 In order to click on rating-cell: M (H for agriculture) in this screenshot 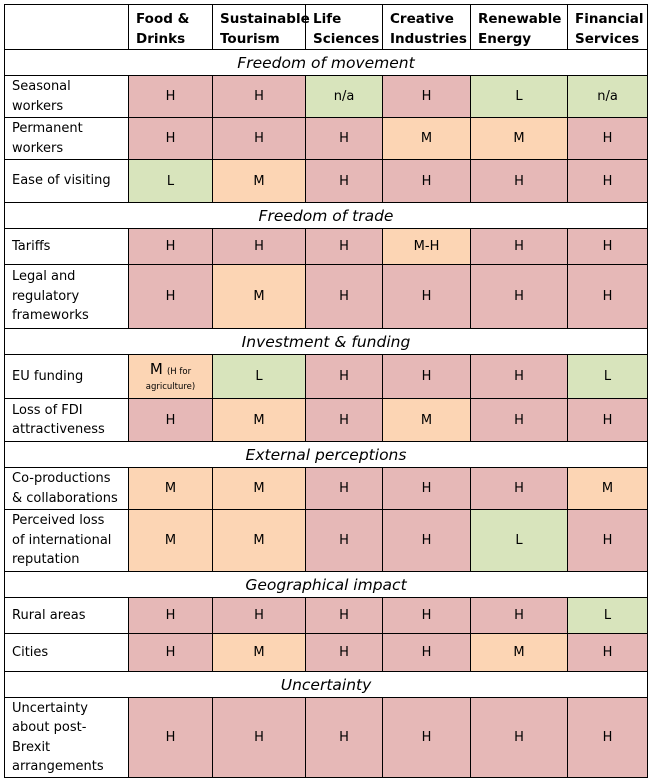, I will do `click(170, 376)`.